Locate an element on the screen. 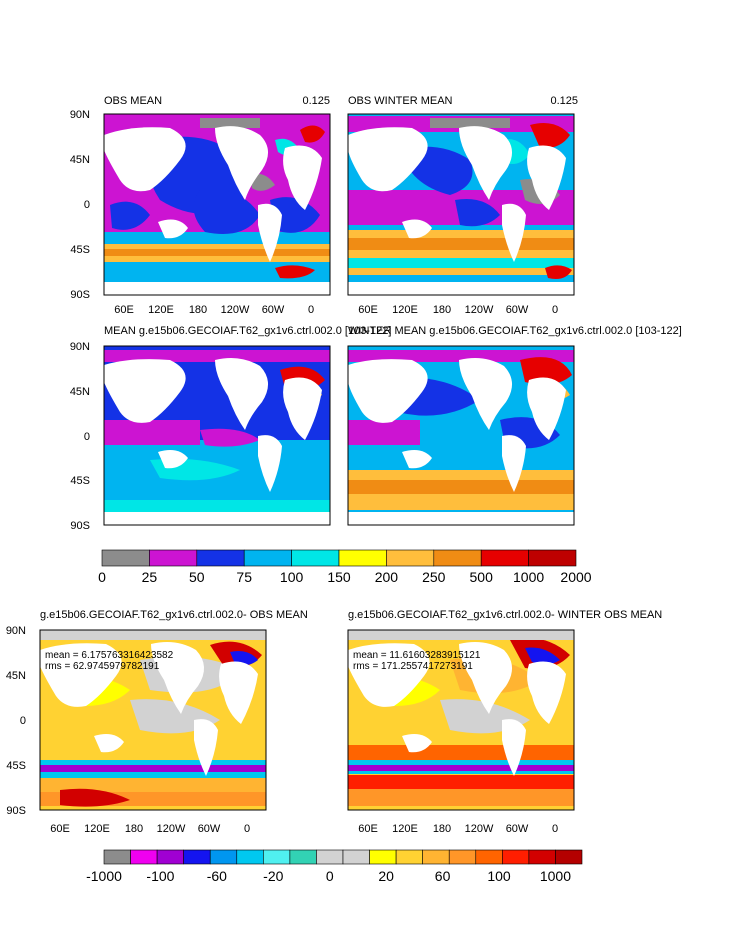 This screenshot has height=945, width=733. panel-title-left: OBS MEAN is located at coordinates (133, 101).